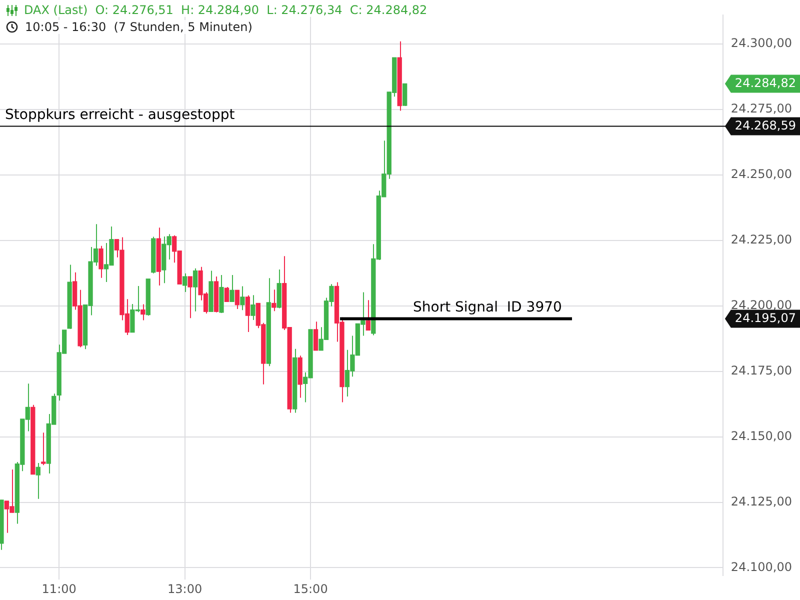 This screenshot has width=800, height=600. What do you see at coordinates (765, 125) in the screenshot?
I see `text: 24.268,59` at bounding box center [765, 125].